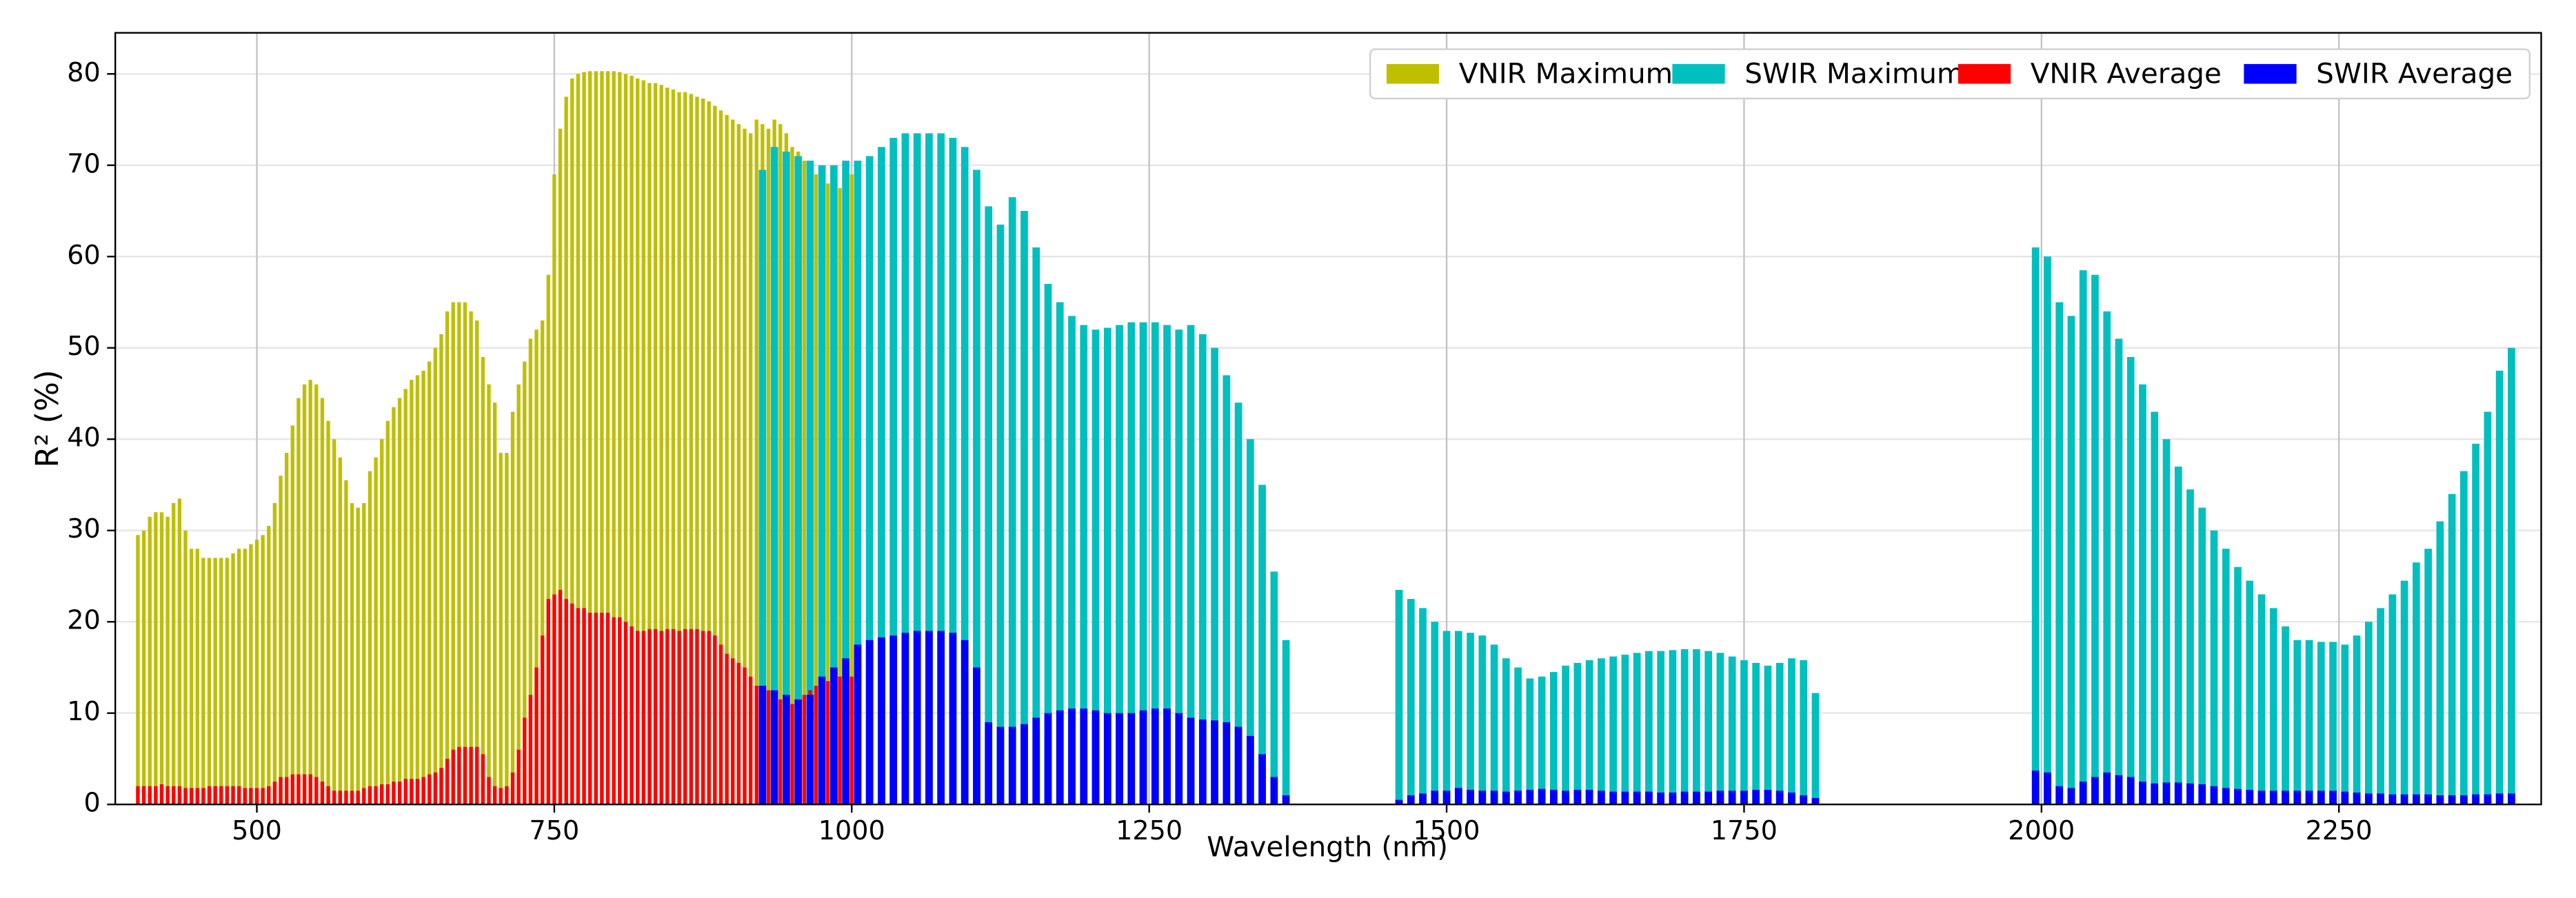 The height and width of the screenshot is (898, 2576). Describe the element at coordinates (1149, 830) in the screenshot. I see `x-tick-label: 1250` at that location.